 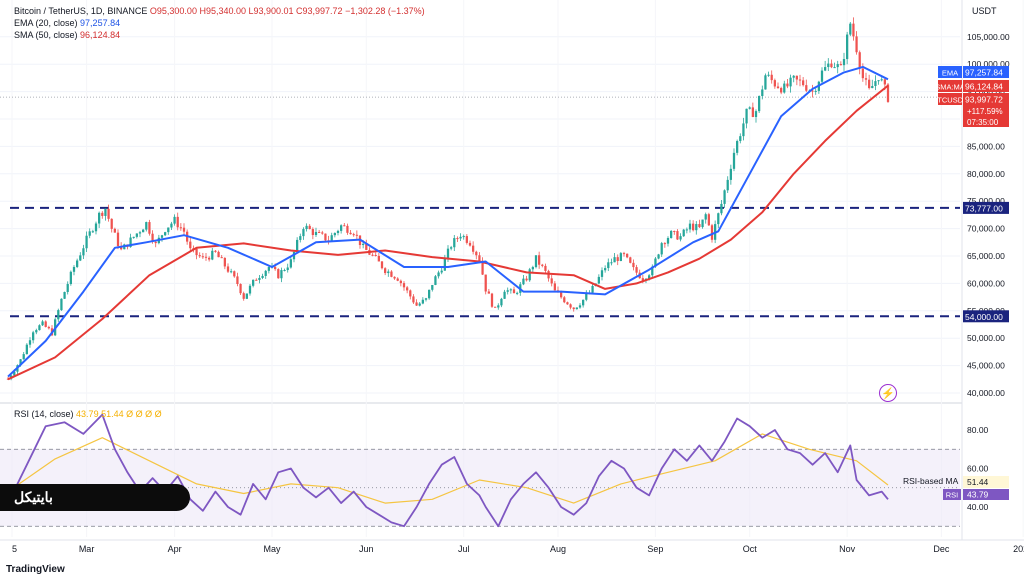 I want to click on rsi-tag-name-box, so click(x=952, y=494).